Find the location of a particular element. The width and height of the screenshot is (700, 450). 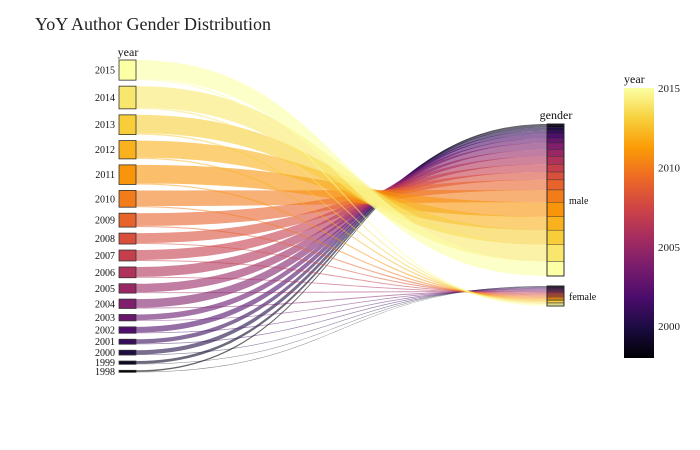

year-label-2001: 2001 is located at coordinates (105, 342).